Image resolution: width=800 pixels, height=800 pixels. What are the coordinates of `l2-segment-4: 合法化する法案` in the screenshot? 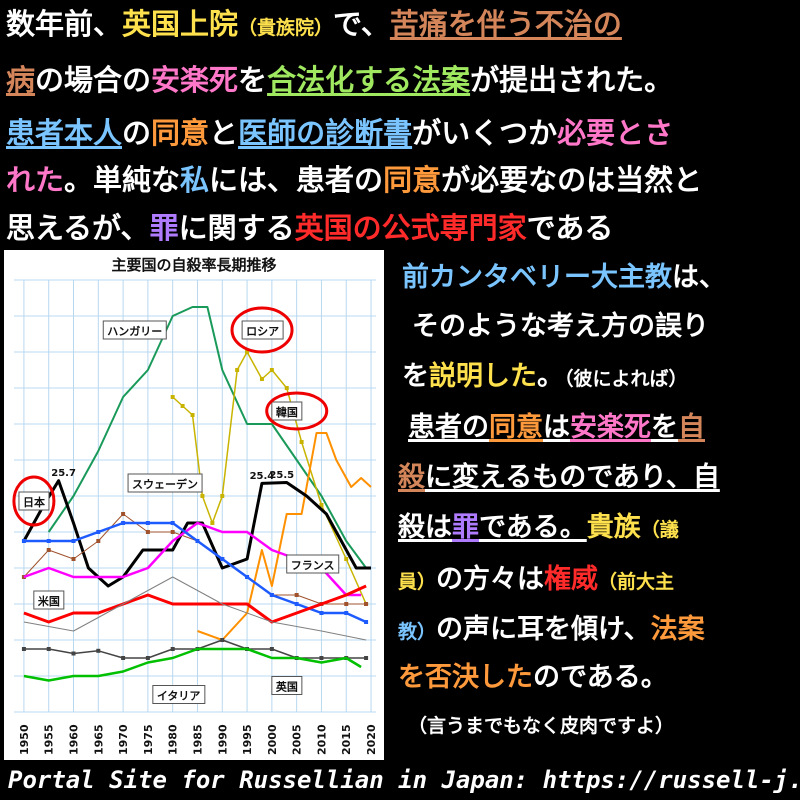 It's located at (369, 80).